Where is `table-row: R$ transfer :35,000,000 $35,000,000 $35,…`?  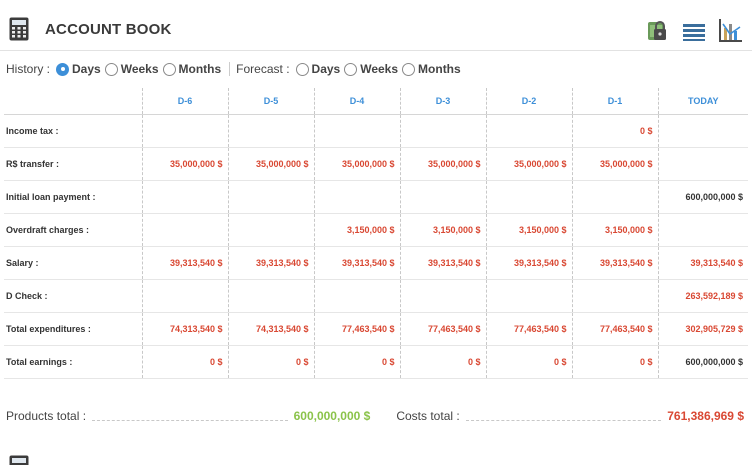 table-row: R$ transfer :35,000,000 $35,000,000 $35,… is located at coordinates (376, 164).